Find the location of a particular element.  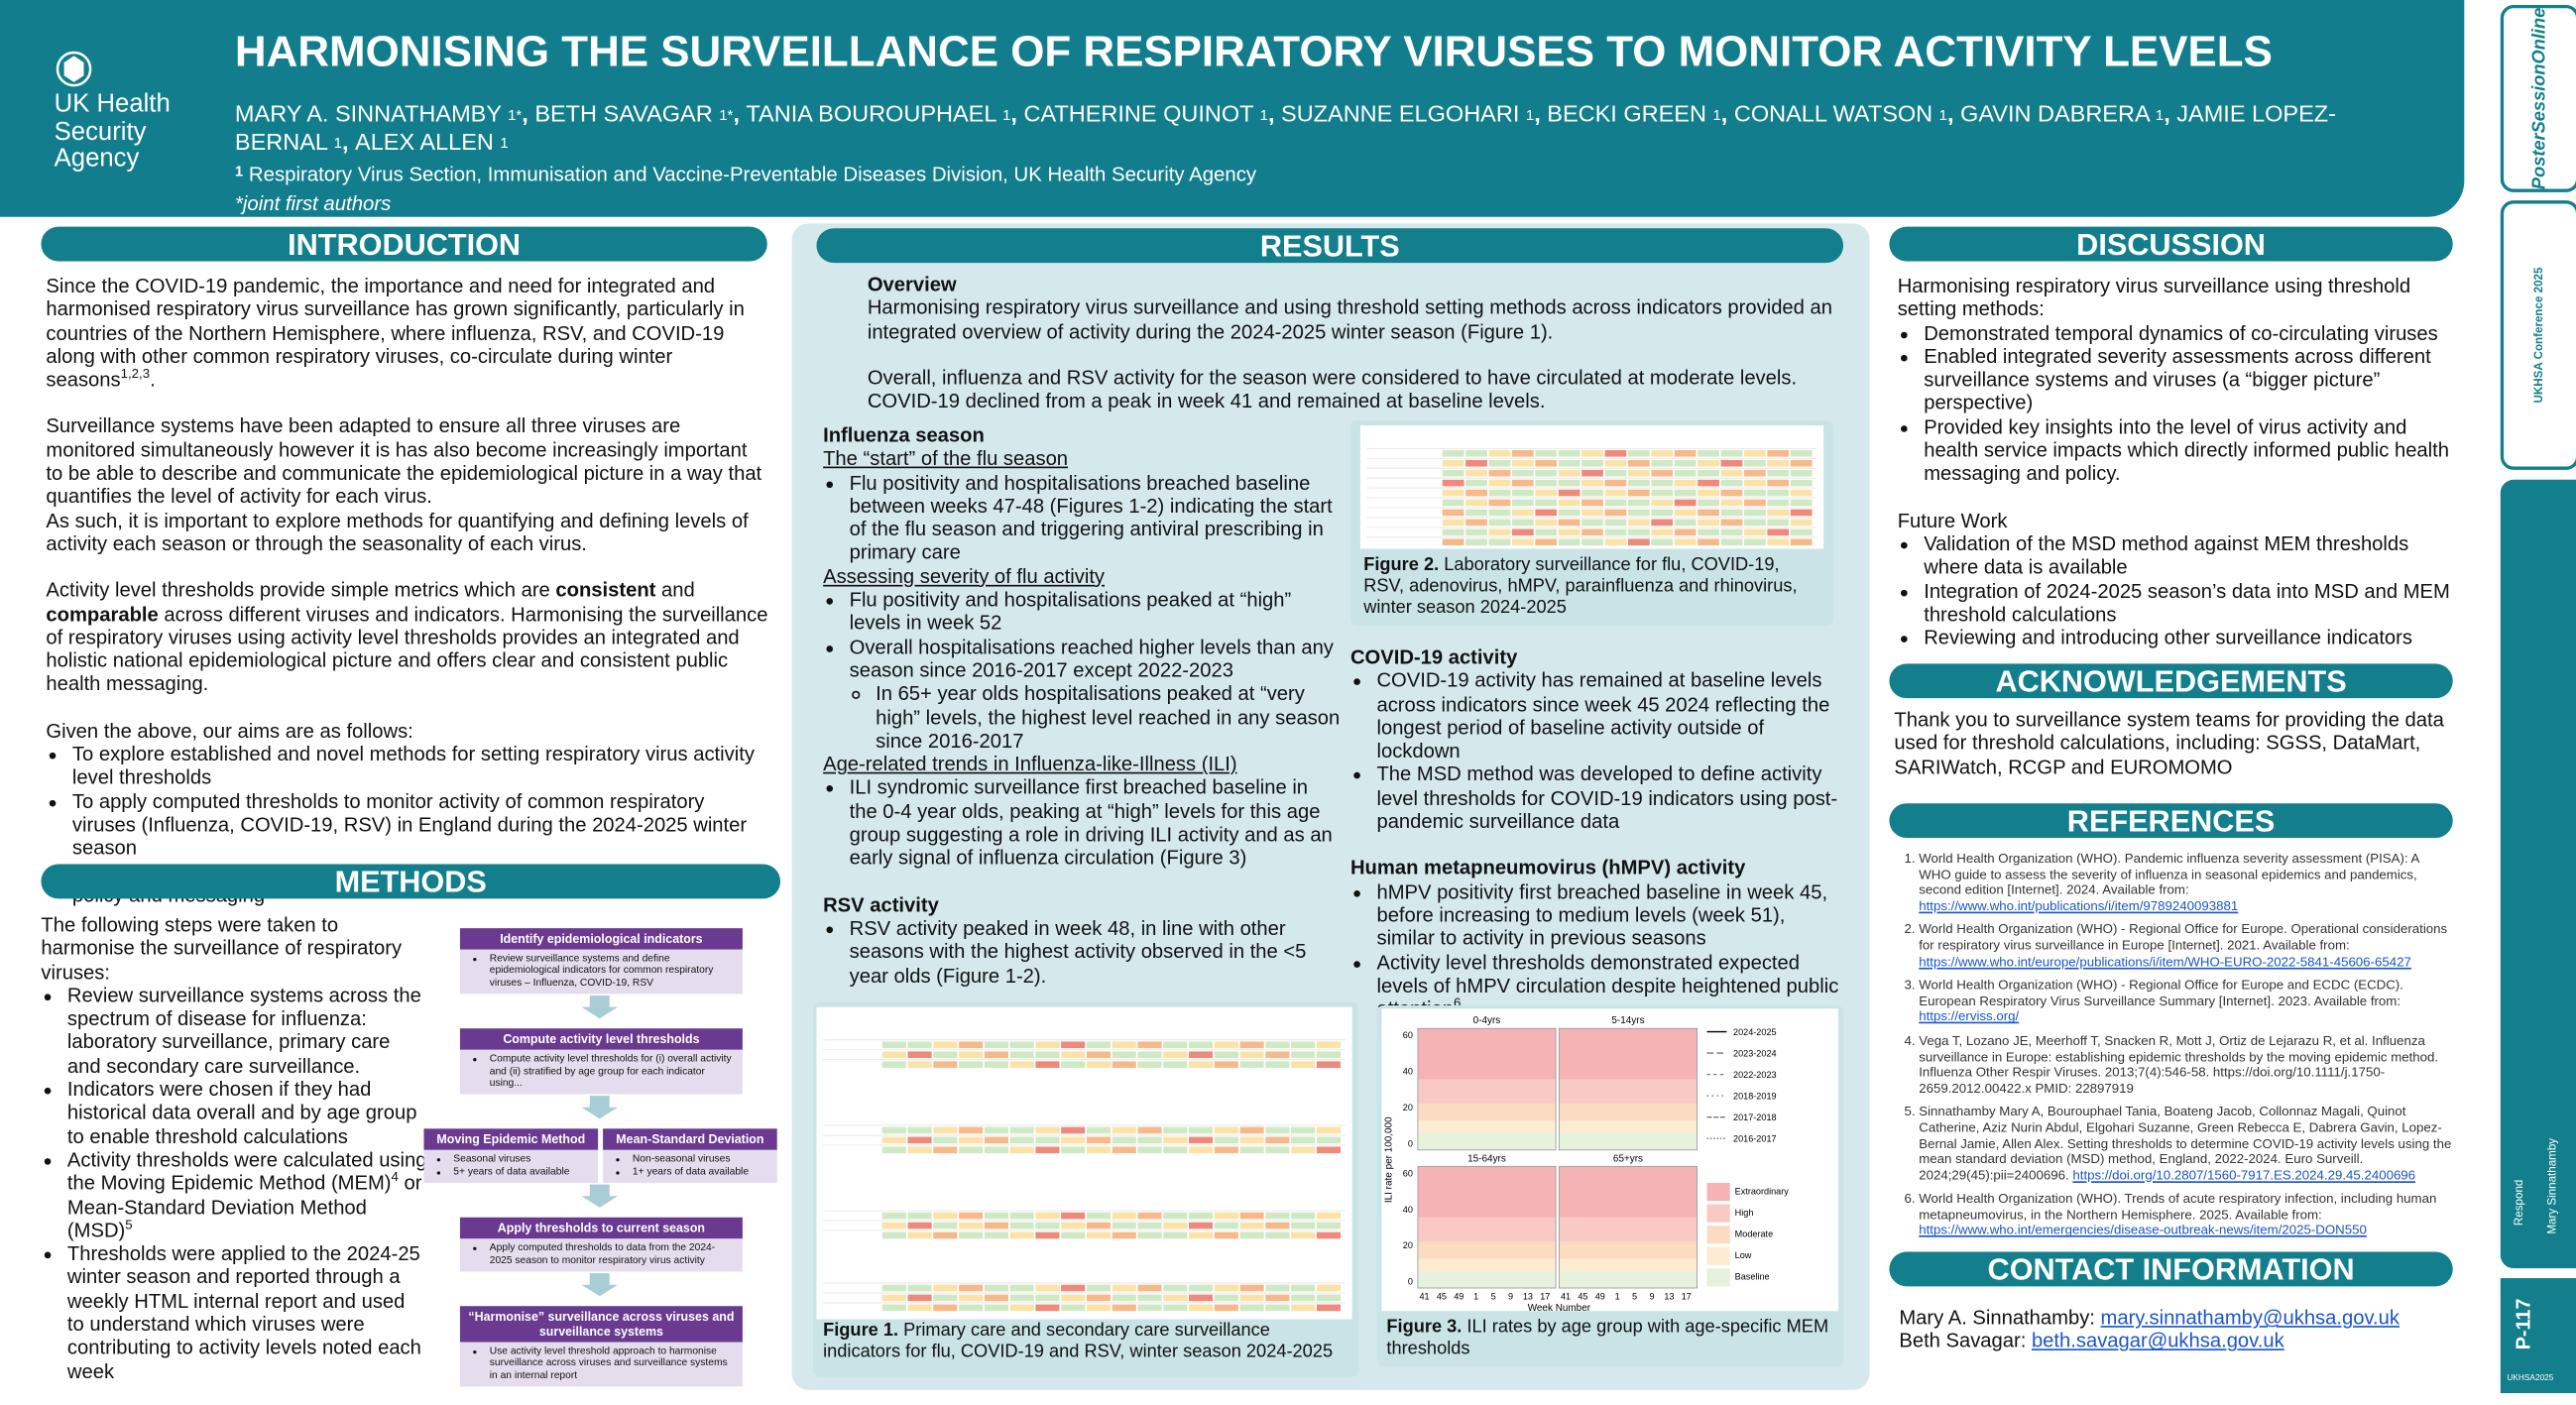

contact-line: Beth Savagar: beth.savagar@ukhsa.gov.uk is located at coordinates (2178, 1341).